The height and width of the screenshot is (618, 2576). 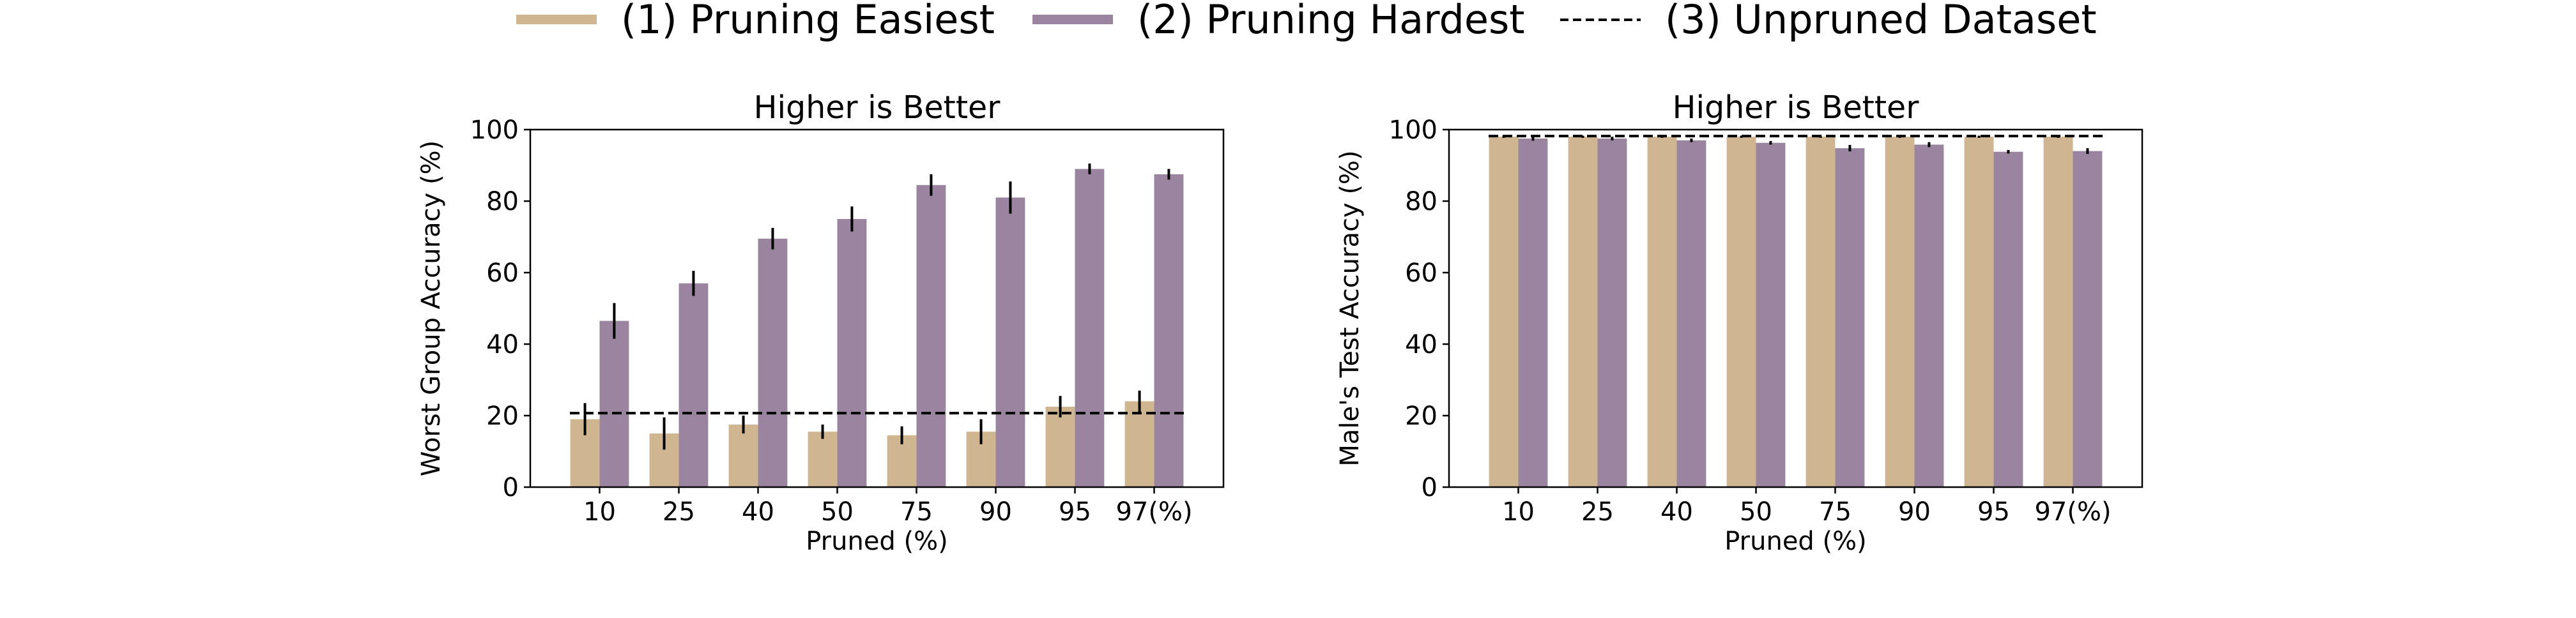 What do you see at coordinates (556, 19) in the screenshot?
I see `legend-swatch-easiest` at bounding box center [556, 19].